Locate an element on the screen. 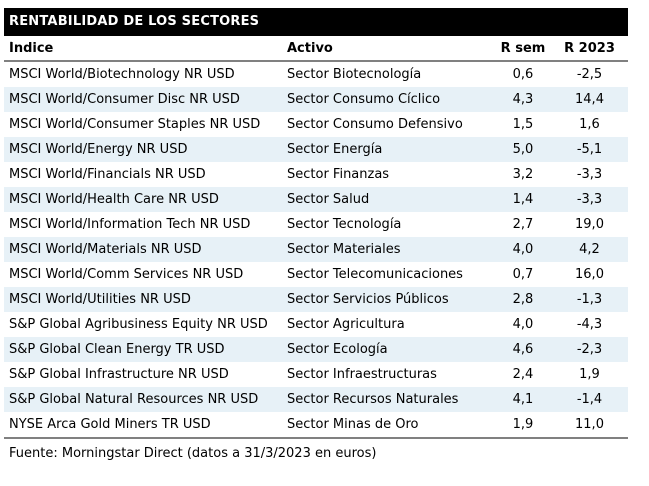 The width and height of the screenshot is (649, 486). cell-r-sem: 4,6 is located at coordinates (523, 349).